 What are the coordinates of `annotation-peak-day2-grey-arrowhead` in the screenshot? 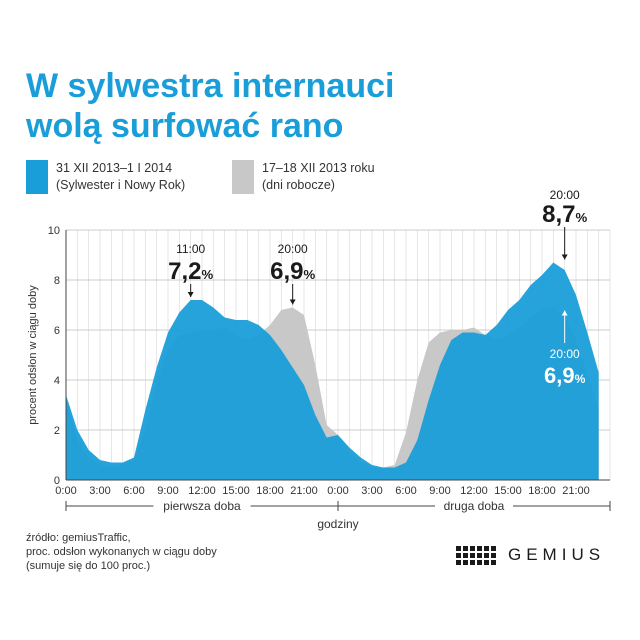 It's located at (564, 313).